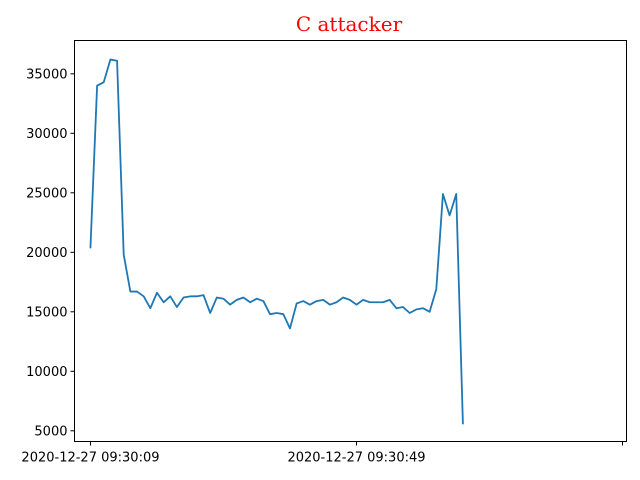 The image size is (640, 480). I want to click on chart-title: C attacker, so click(349, 24).